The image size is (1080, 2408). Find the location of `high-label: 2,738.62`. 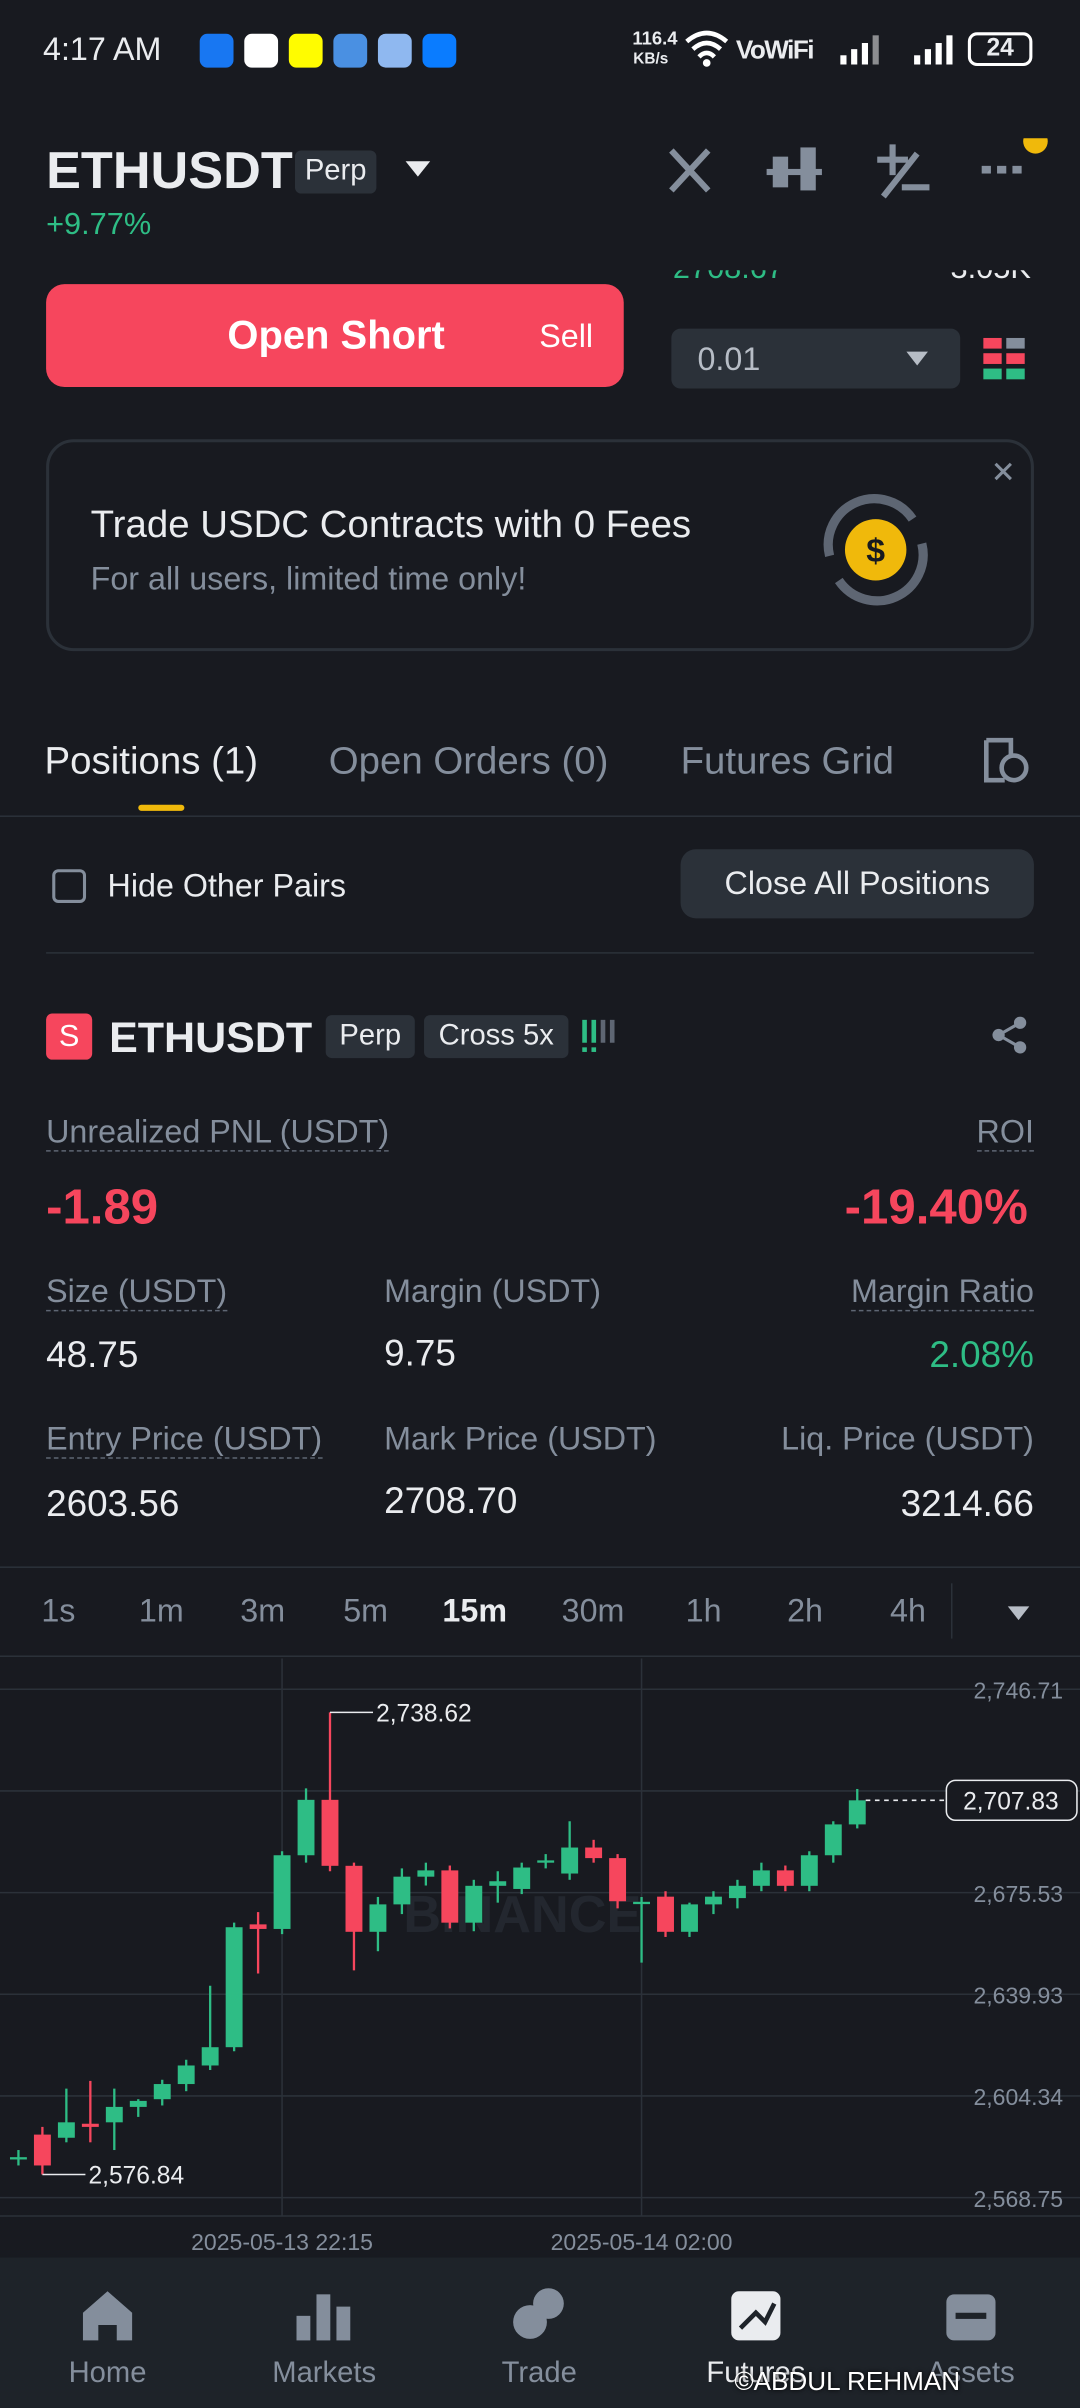

high-label: 2,738.62 is located at coordinates (424, 1714).